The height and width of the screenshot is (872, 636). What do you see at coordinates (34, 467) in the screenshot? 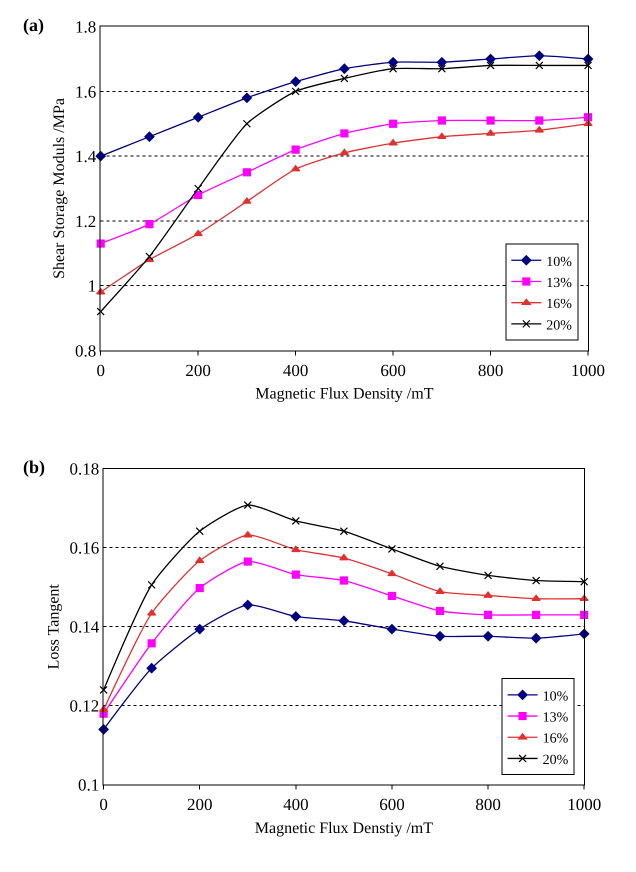
I see `chart-title: (b)` at bounding box center [34, 467].